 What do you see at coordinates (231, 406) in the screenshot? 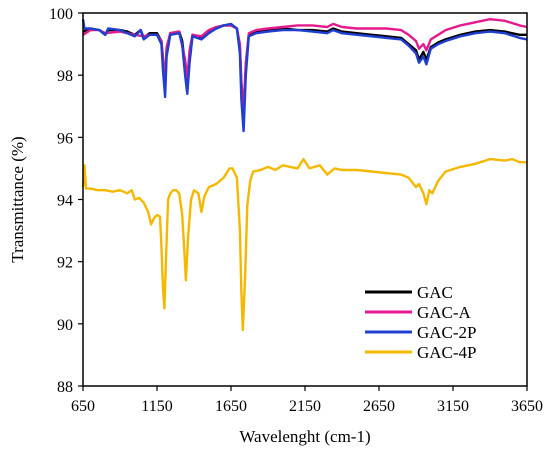
I see `x-tick-label: 1650` at bounding box center [231, 406].